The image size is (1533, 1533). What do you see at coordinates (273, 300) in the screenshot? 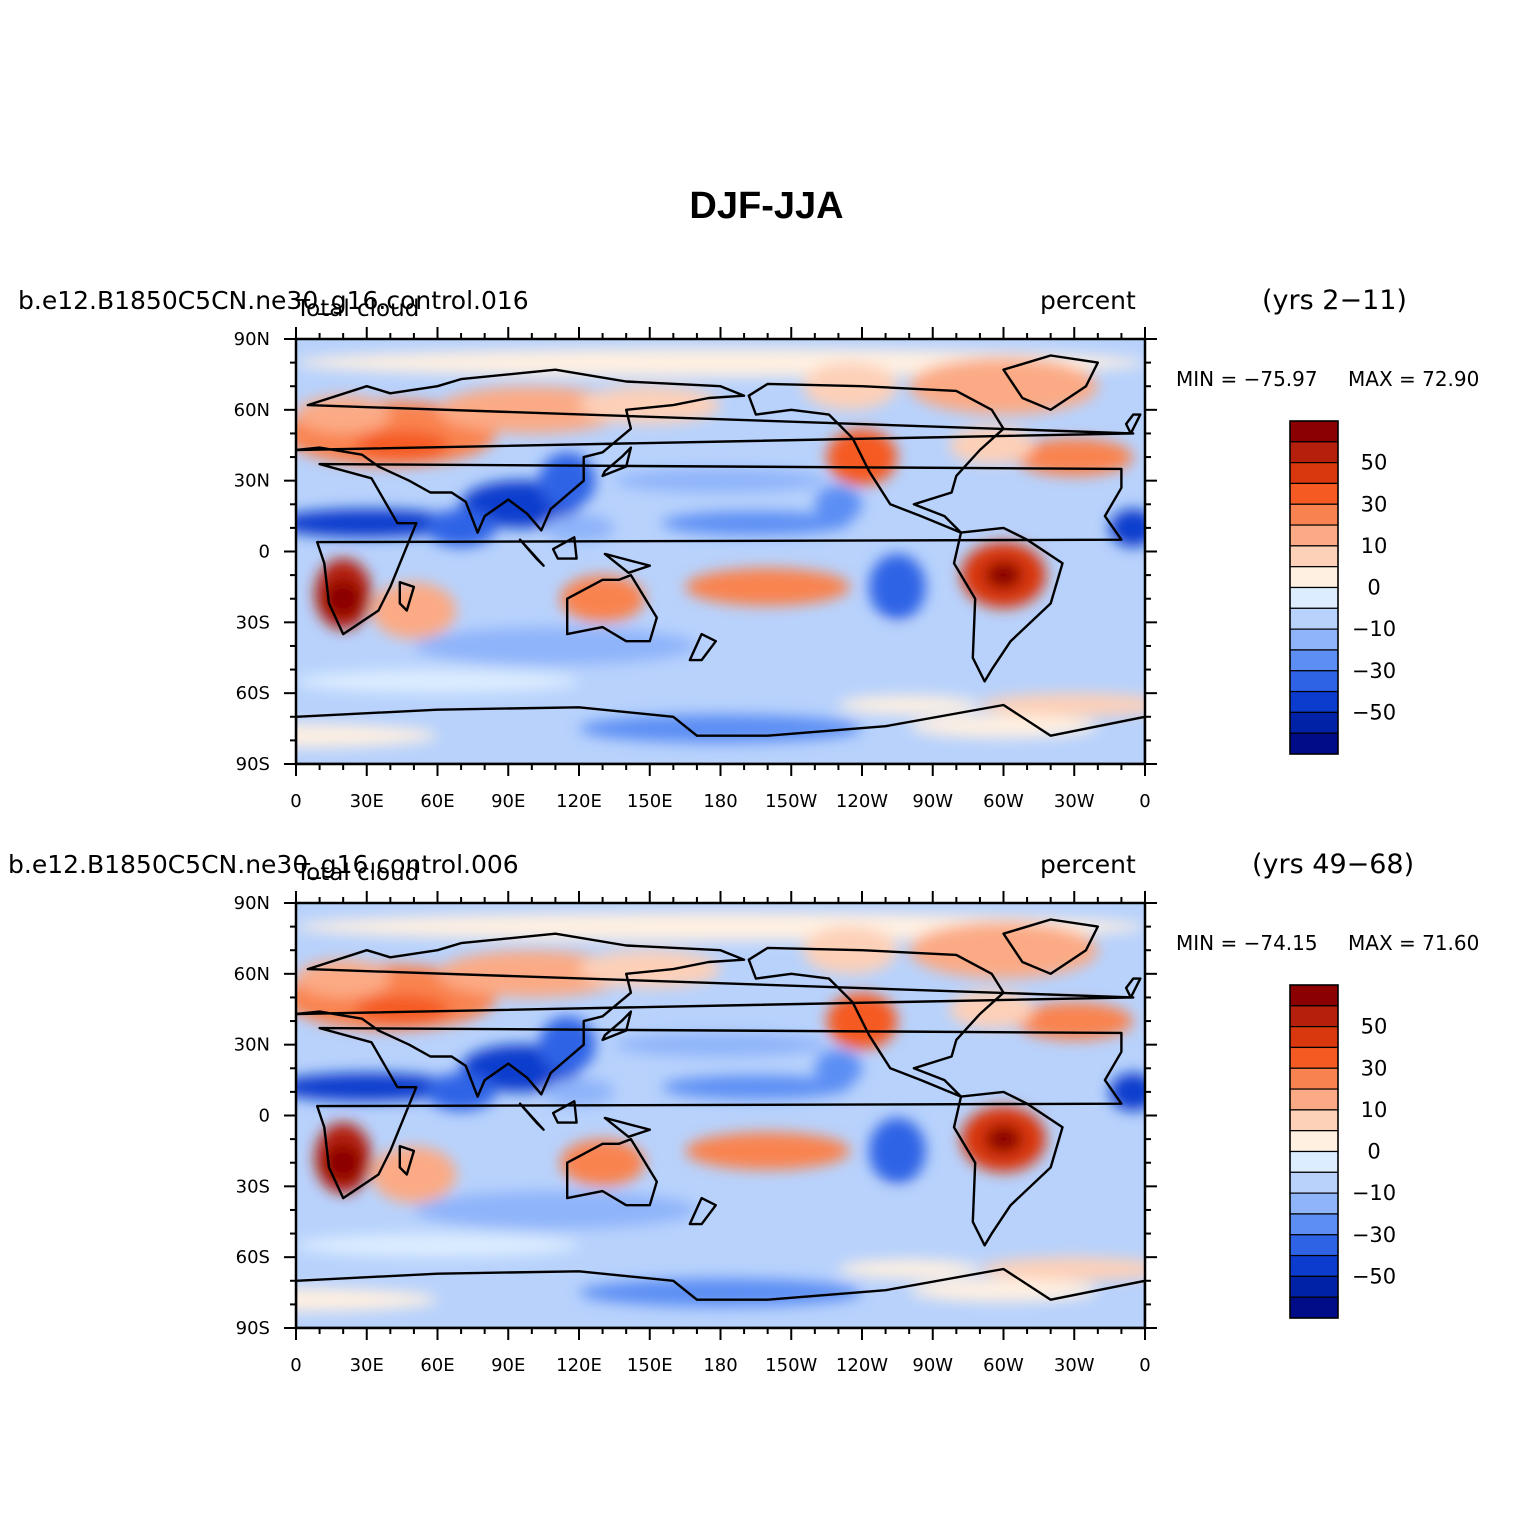
I see `case-name: b.e12.B1850C5CN.ne30_g16.control.016` at bounding box center [273, 300].